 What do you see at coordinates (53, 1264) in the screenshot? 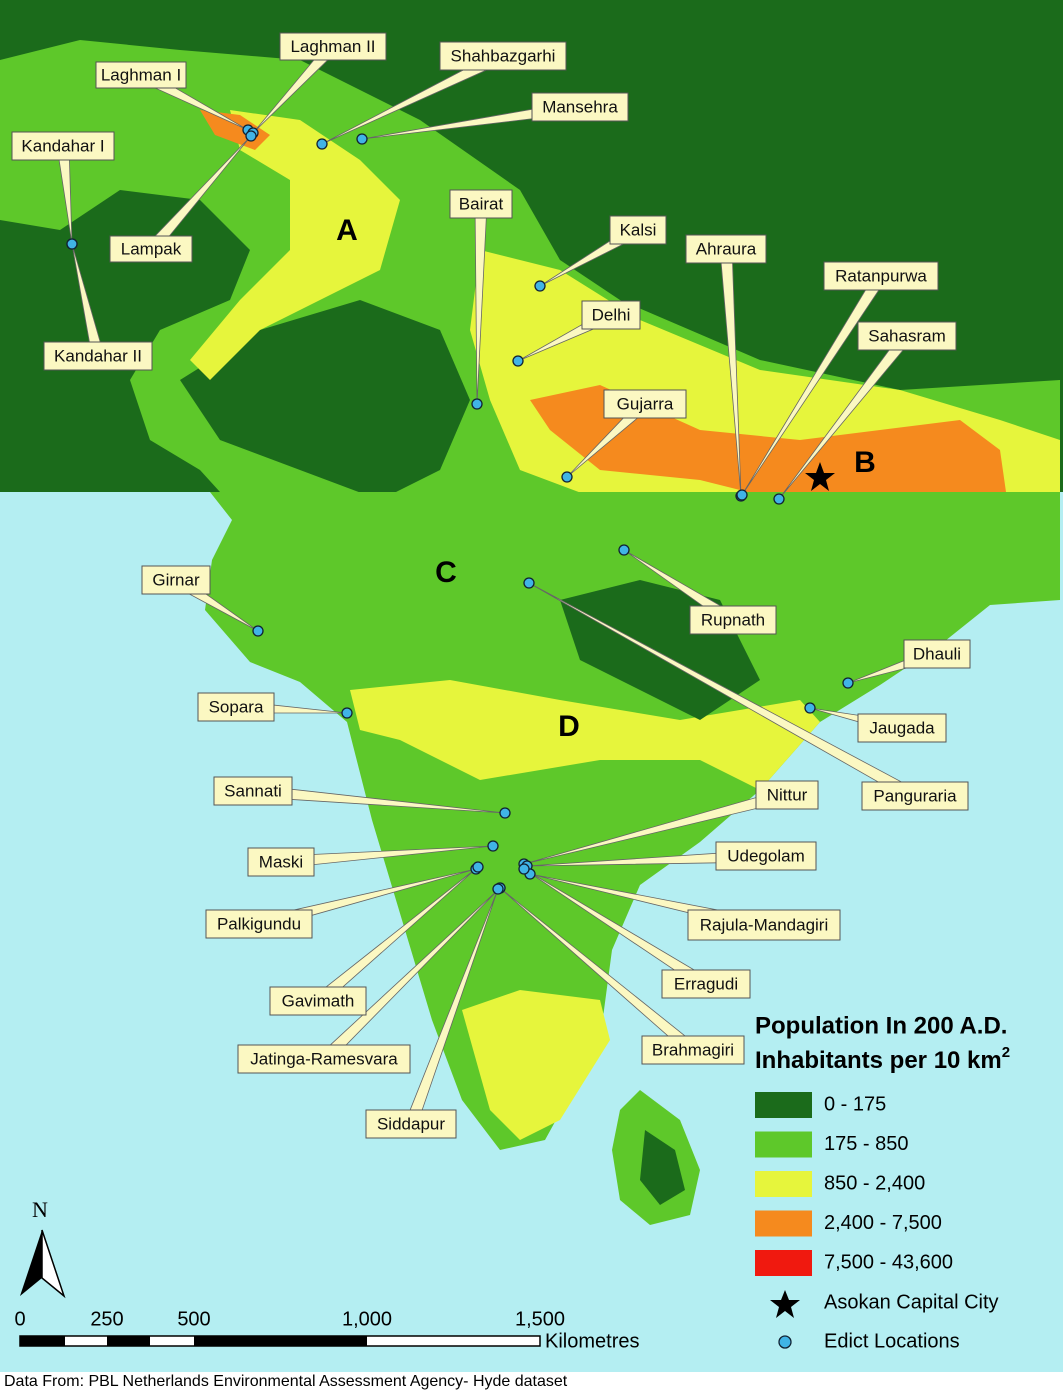
I see `north-arrow-right` at bounding box center [53, 1264].